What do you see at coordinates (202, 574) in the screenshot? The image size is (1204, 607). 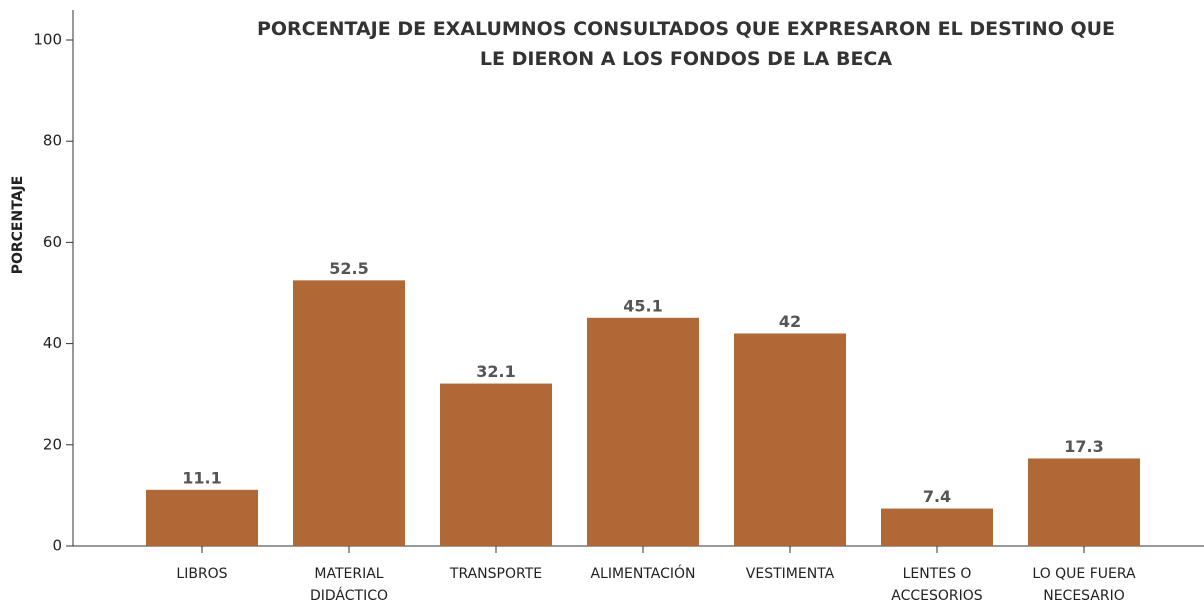 I see `x-tick-label: LIBROS` at bounding box center [202, 574].